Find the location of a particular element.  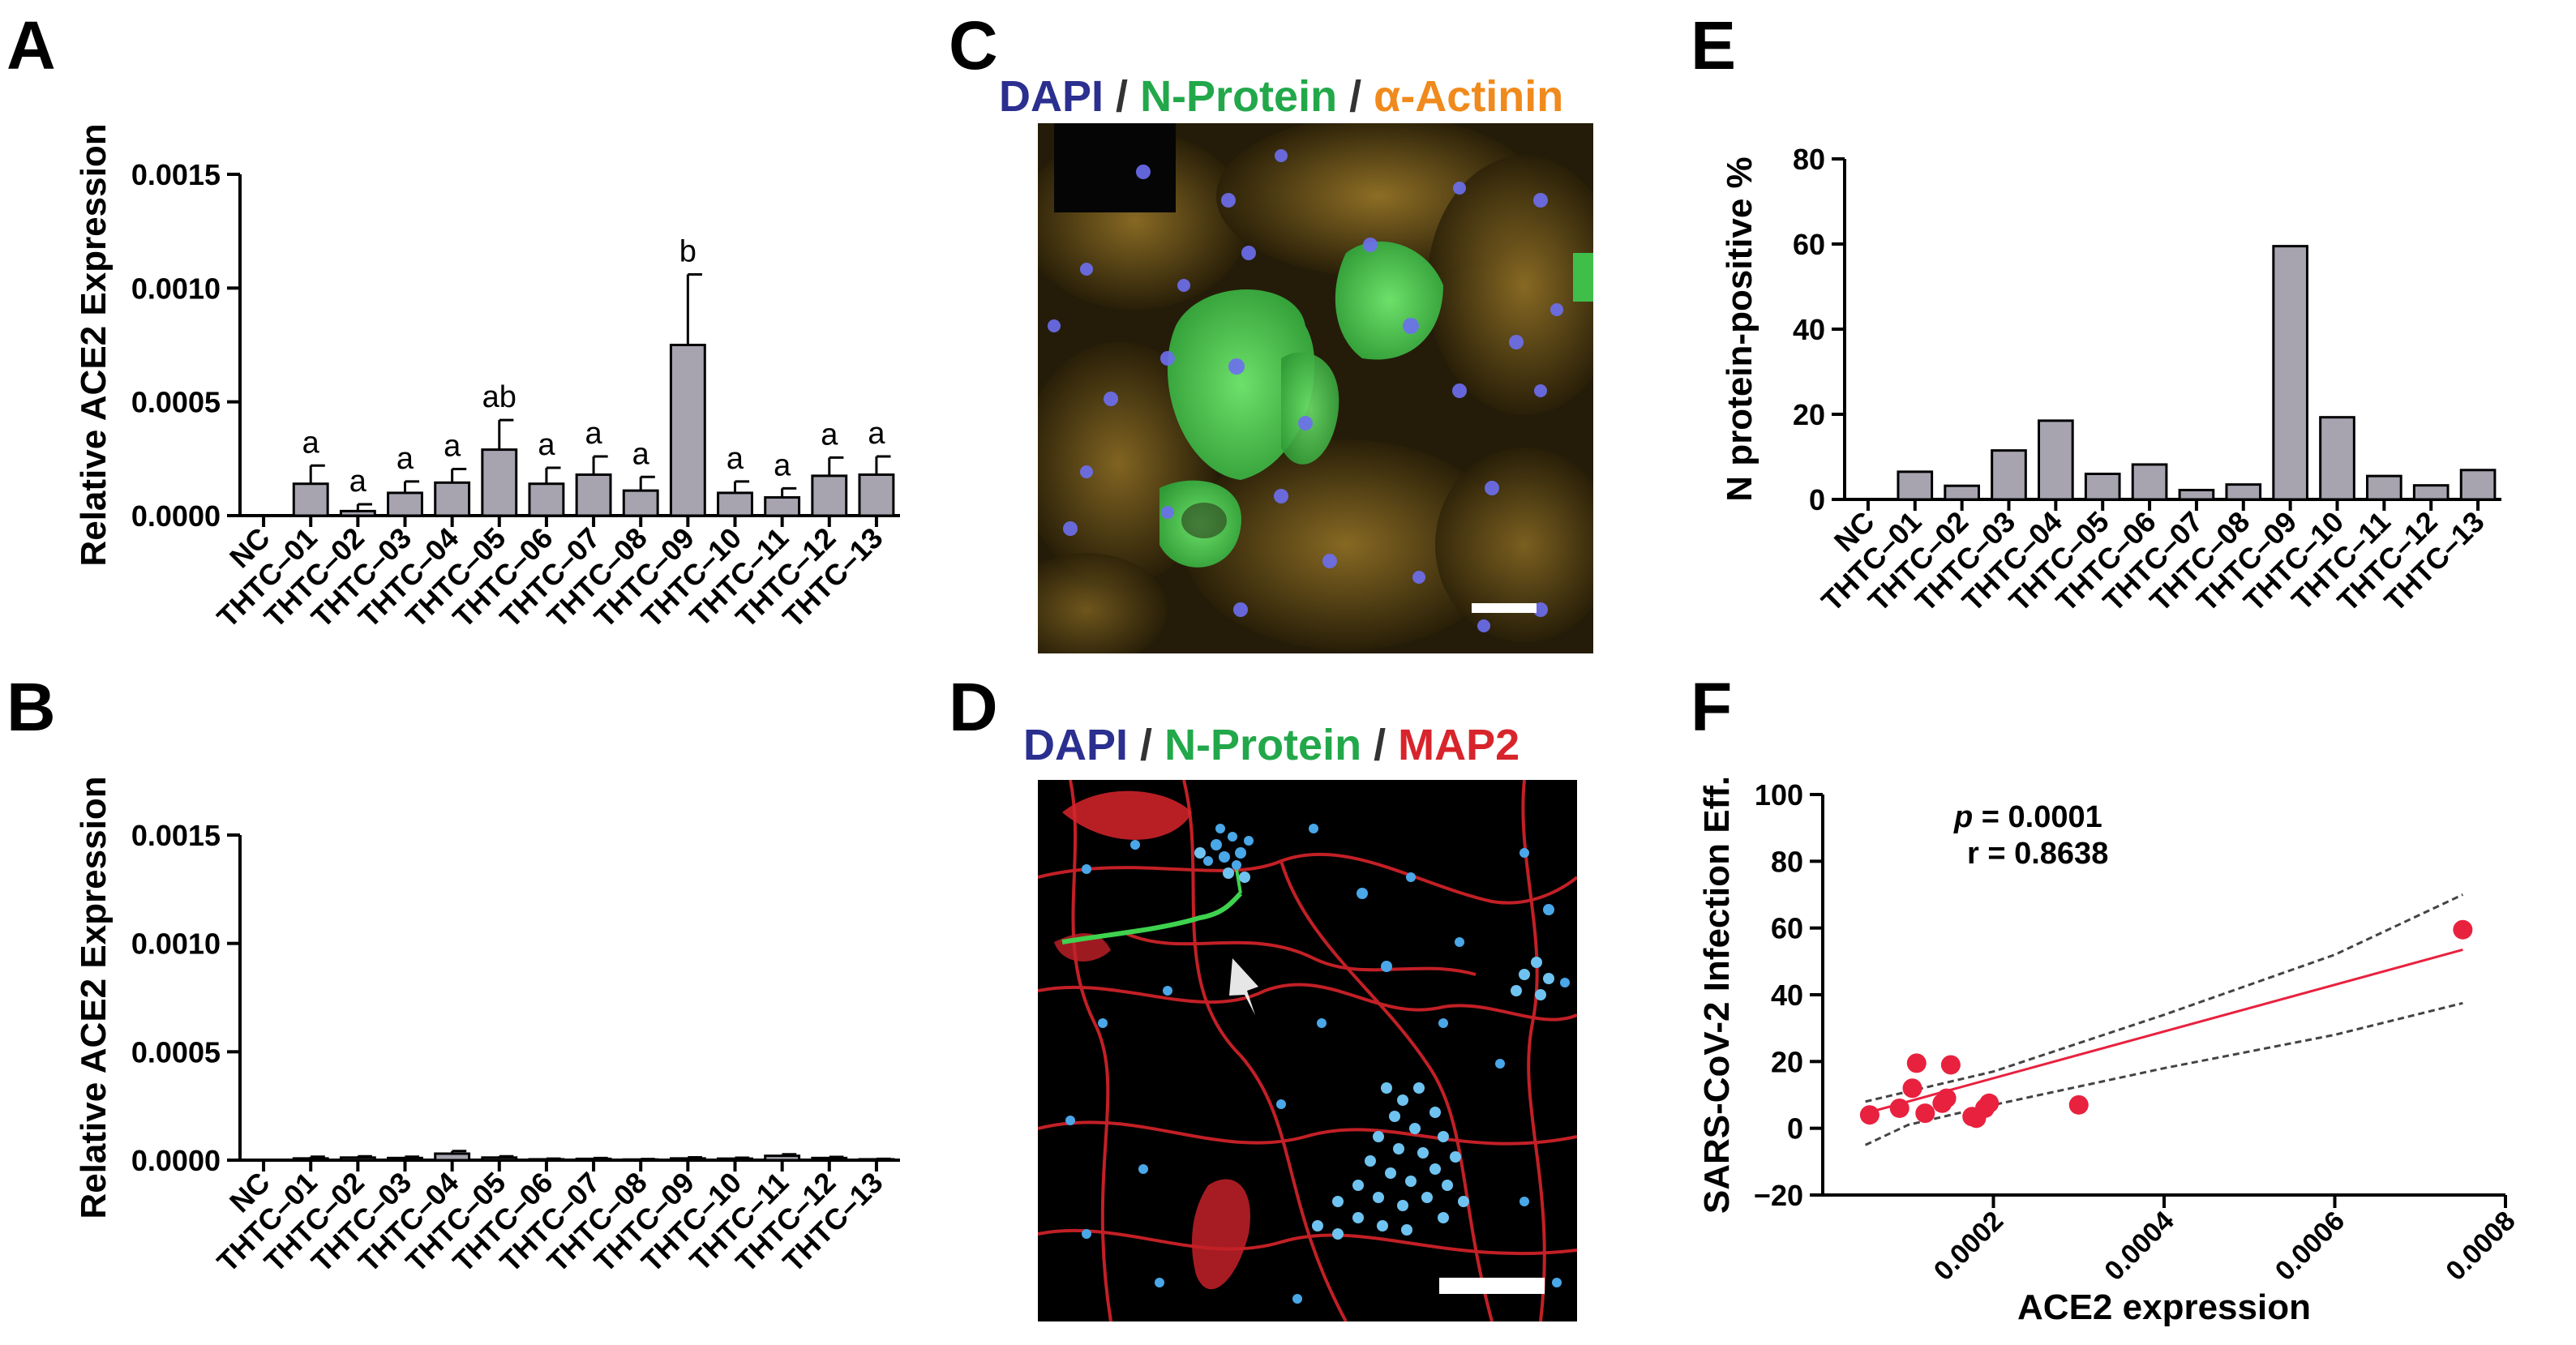

regression-line is located at coordinates (2164, 1031).